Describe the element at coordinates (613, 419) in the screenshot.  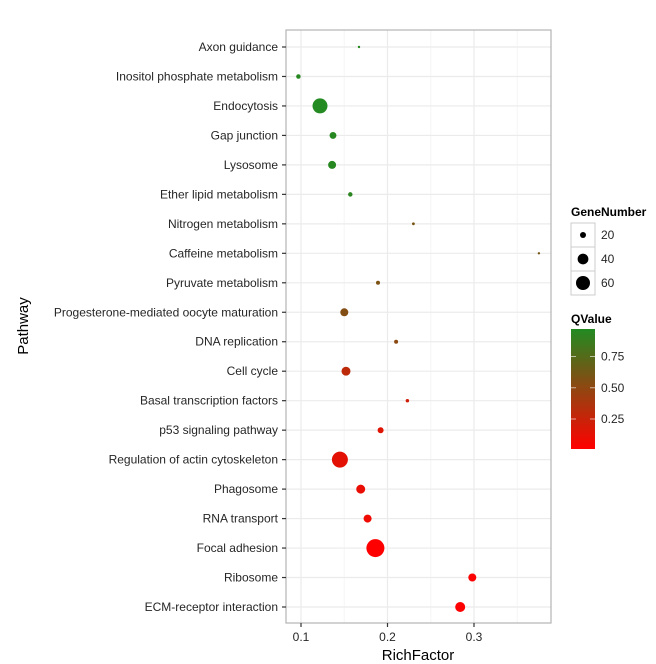
I see `color-legend-label: 0.25` at that location.